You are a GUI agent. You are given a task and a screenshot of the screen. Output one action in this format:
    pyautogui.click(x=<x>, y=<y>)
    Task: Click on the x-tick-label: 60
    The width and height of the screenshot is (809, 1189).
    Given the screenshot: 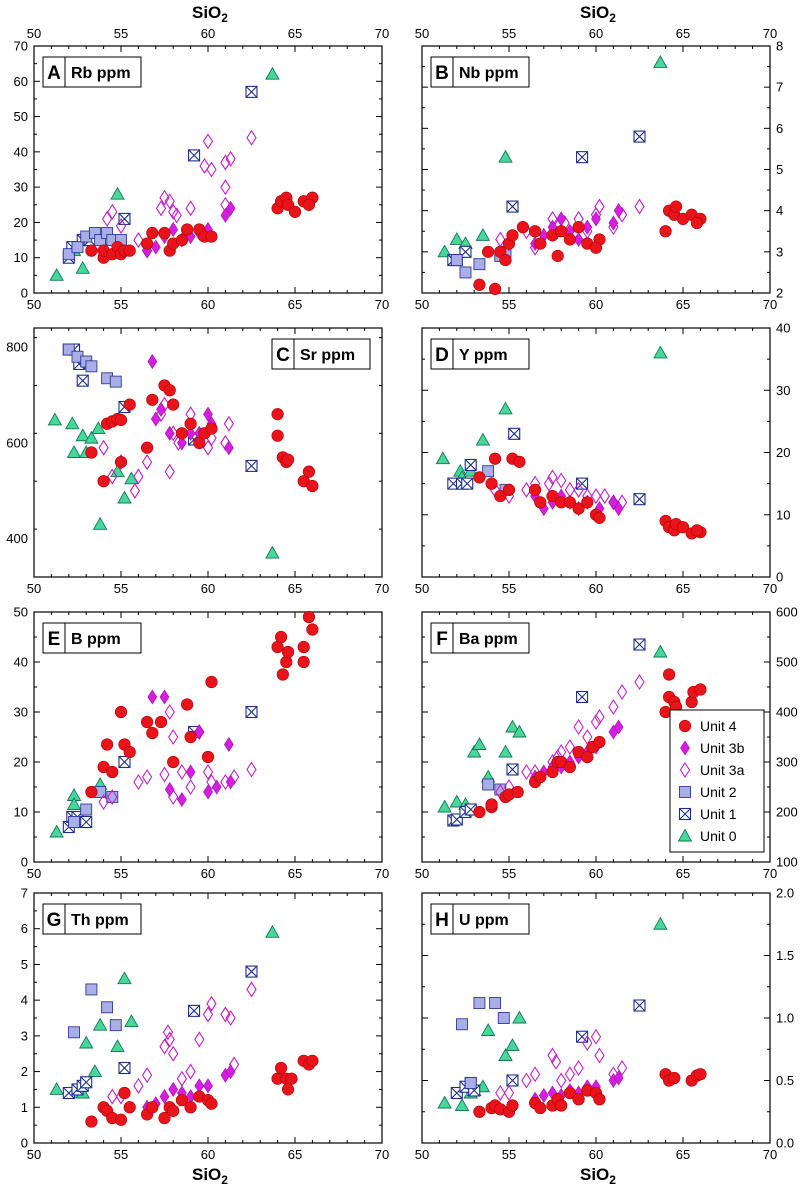 What is the action you would take?
    pyautogui.click(x=596, y=588)
    